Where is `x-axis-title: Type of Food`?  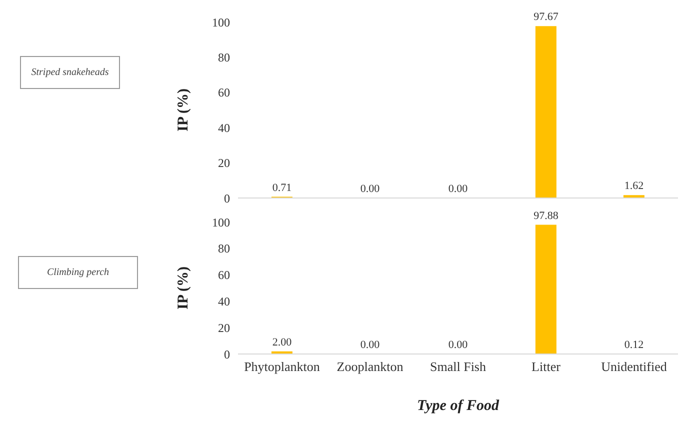
x-axis-title: Type of Food is located at coordinates (458, 406).